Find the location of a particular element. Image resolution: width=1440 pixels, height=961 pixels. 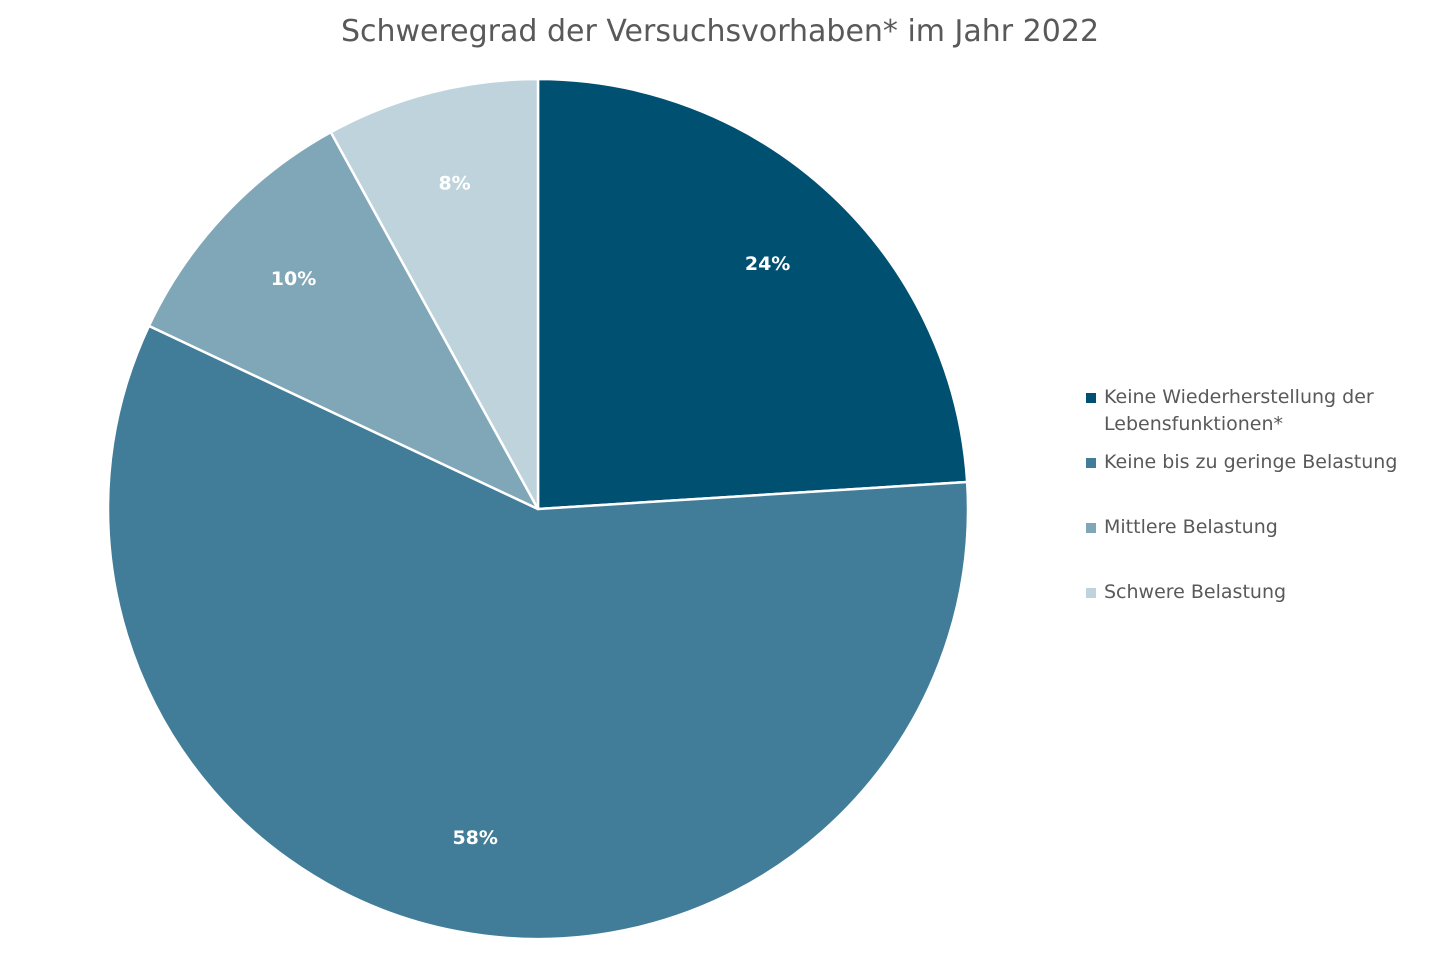

pie-slice-keine-wiederherstellung is located at coordinates (752, 294).